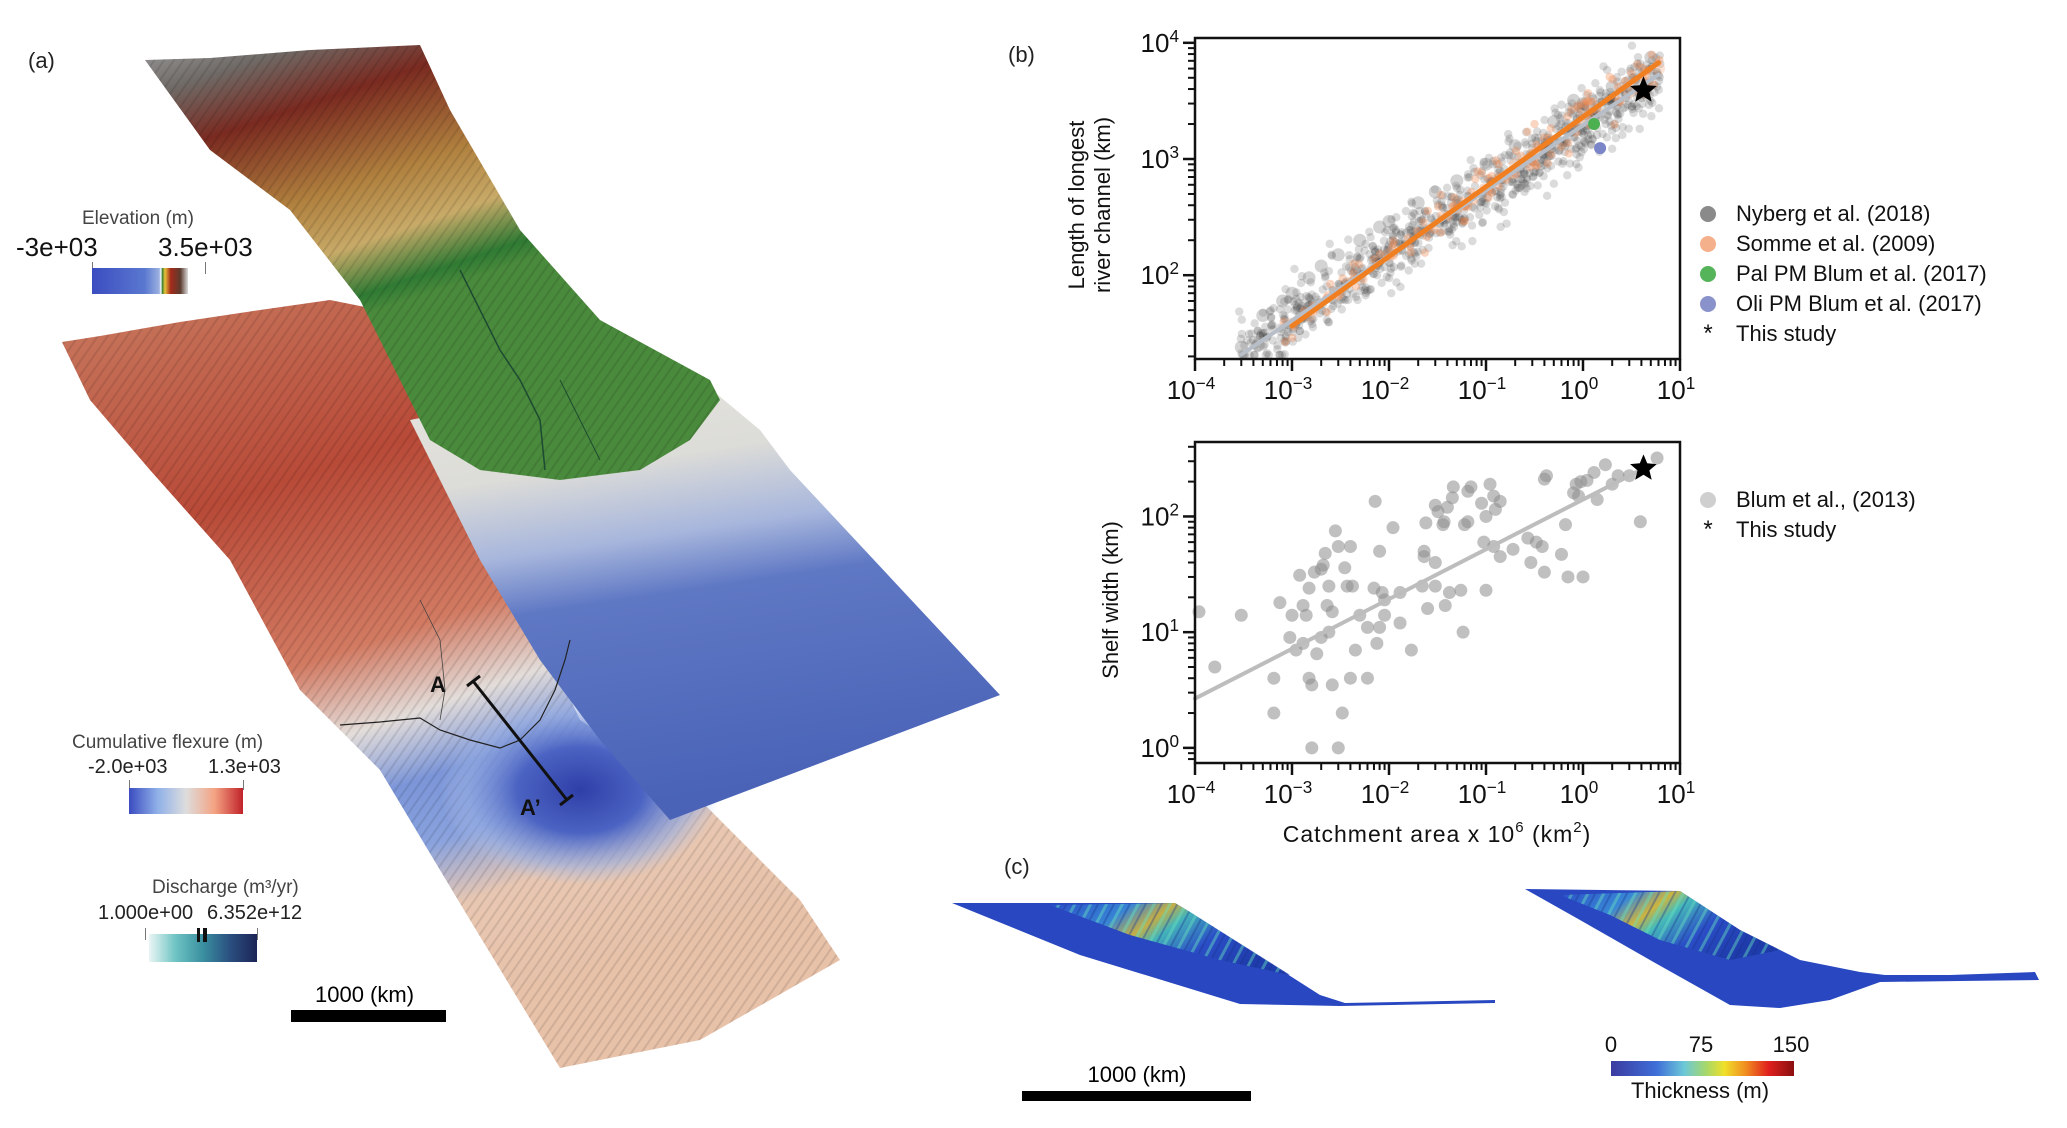  I want to click on colorbar-tick, so click(205, 268).